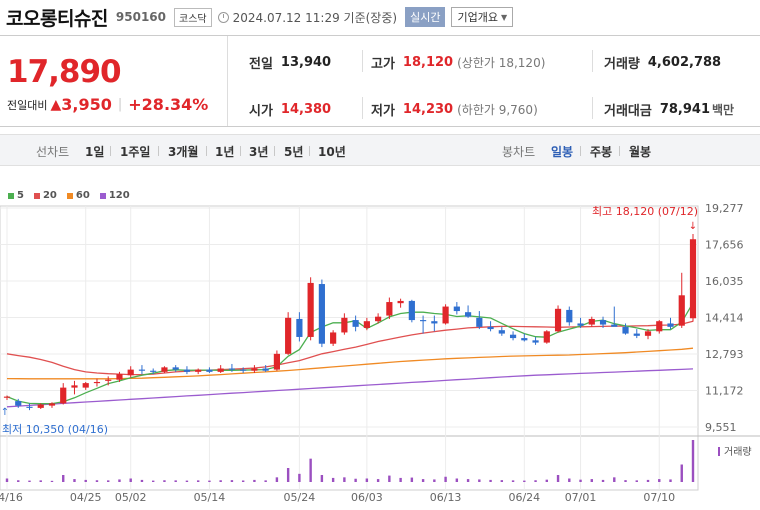  I want to click on tab-3y: 3년, so click(259, 152).